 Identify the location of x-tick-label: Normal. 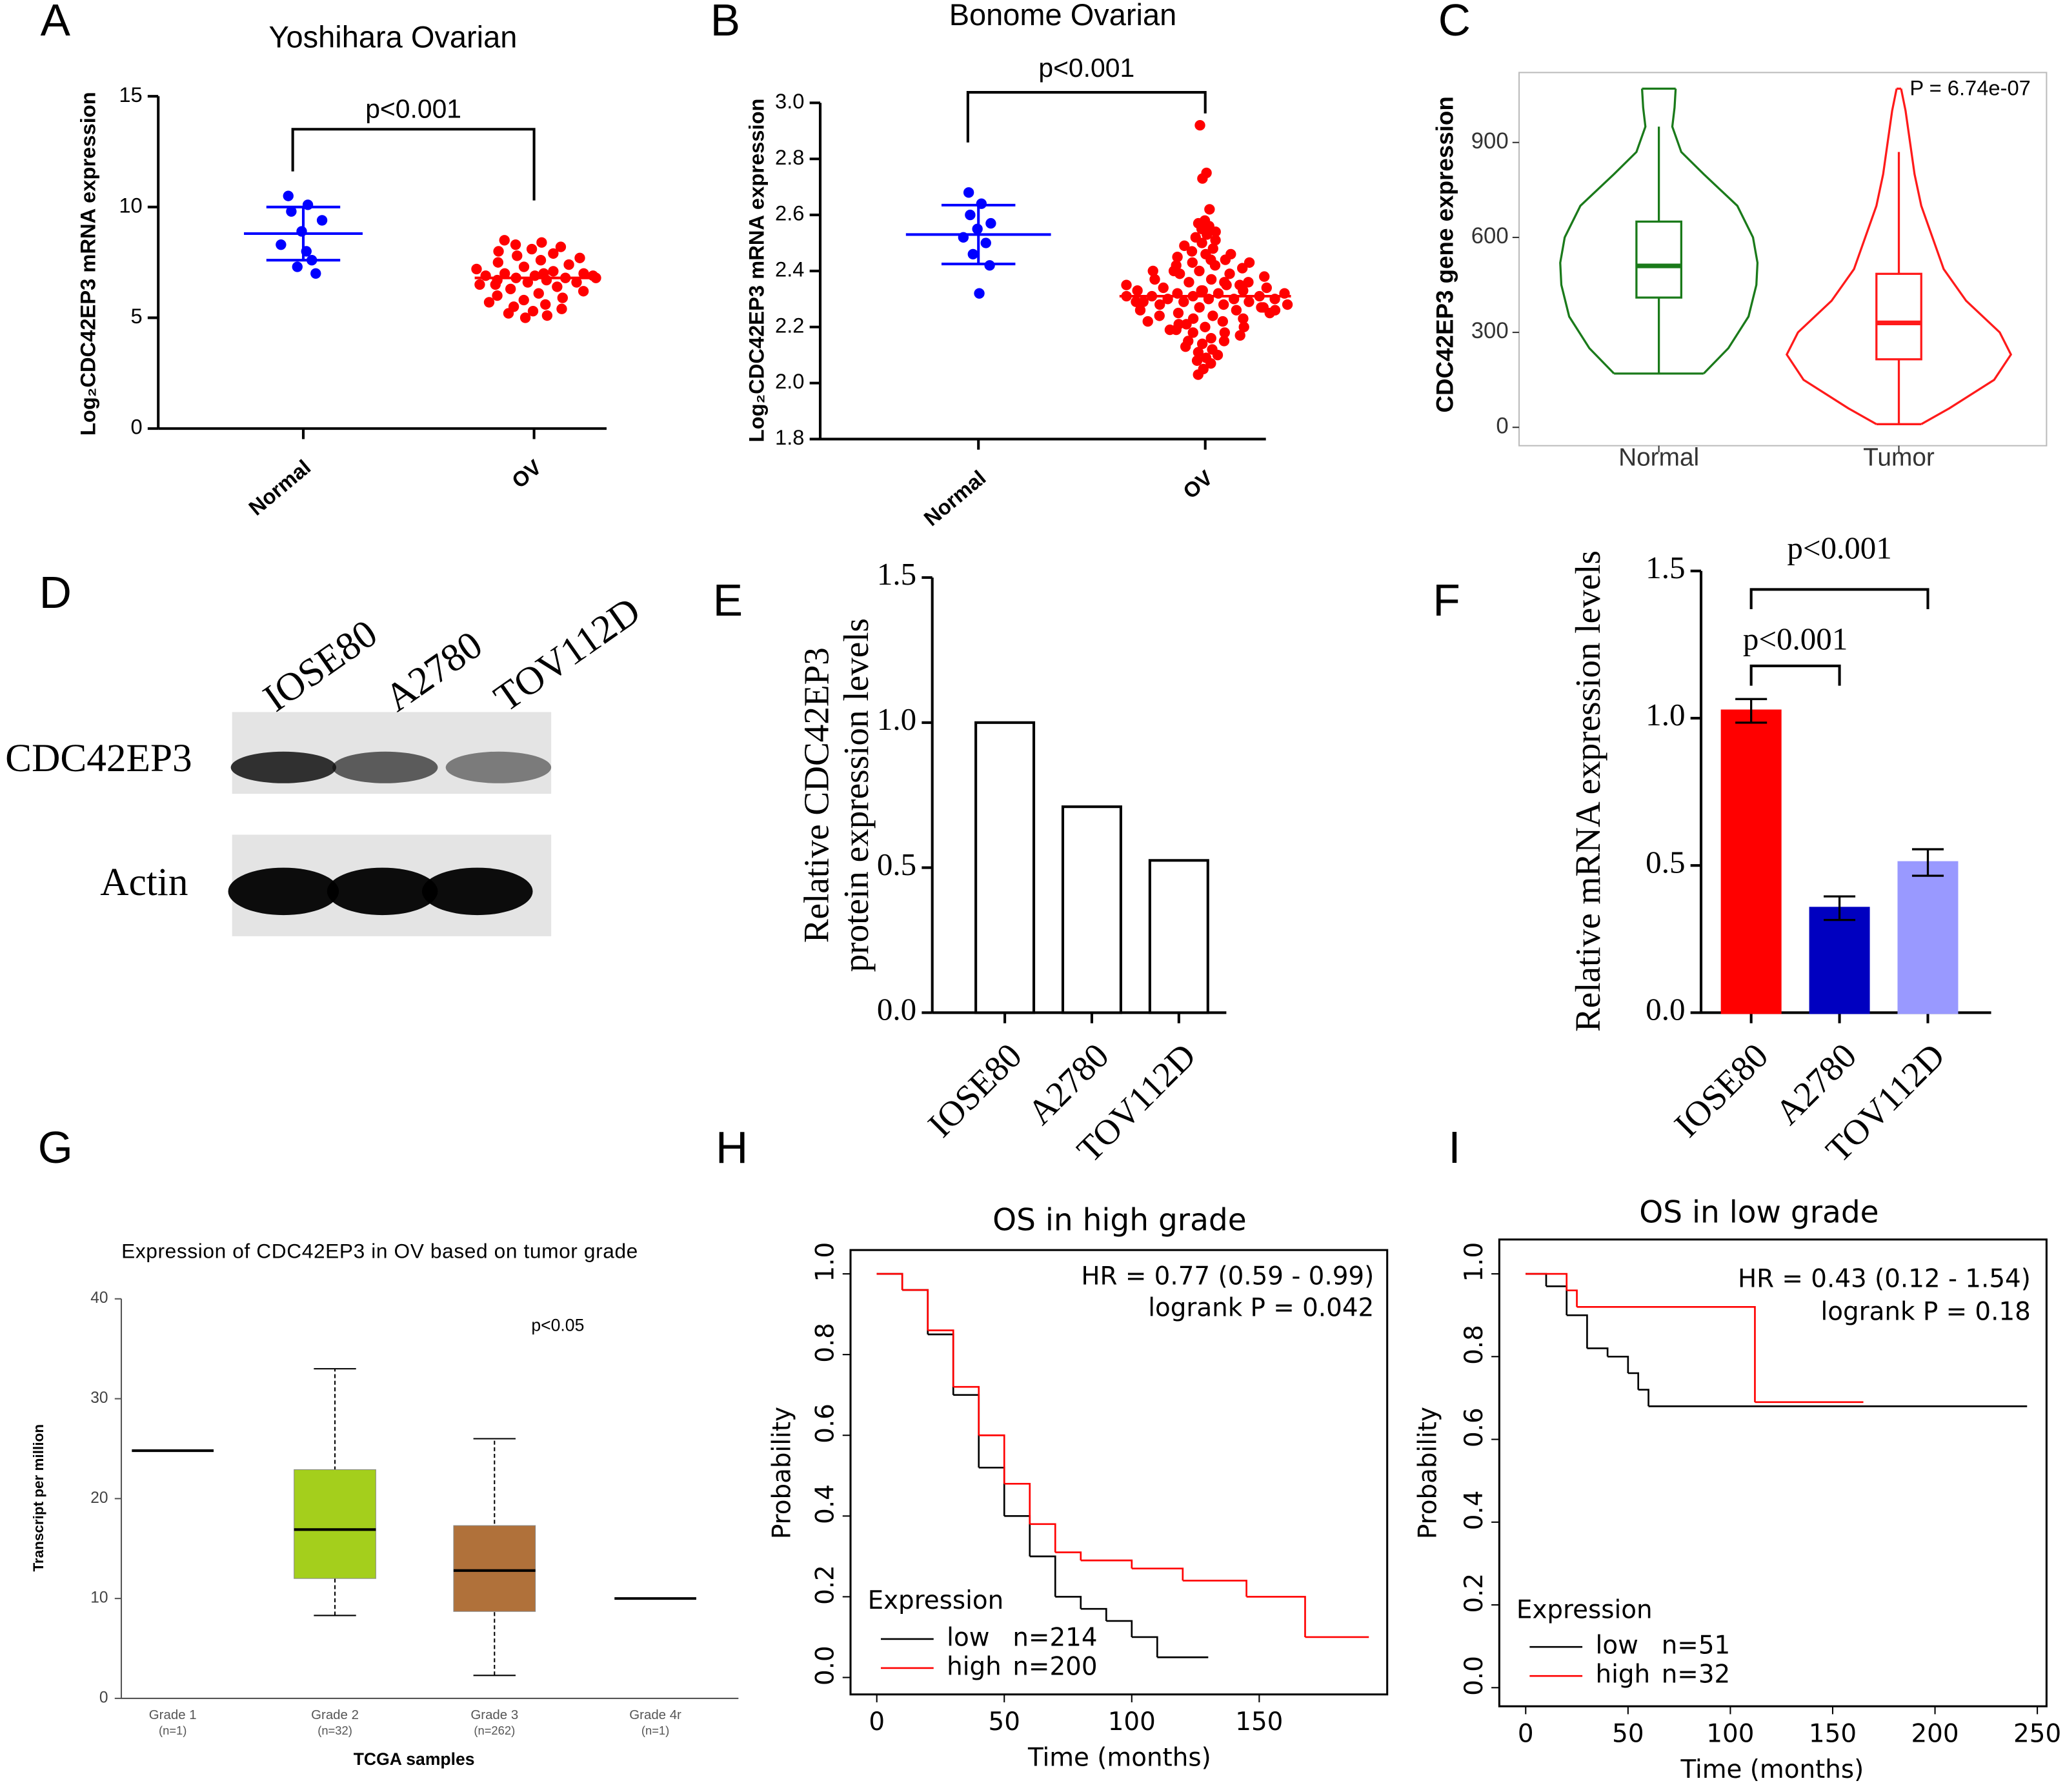
(1658, 457).